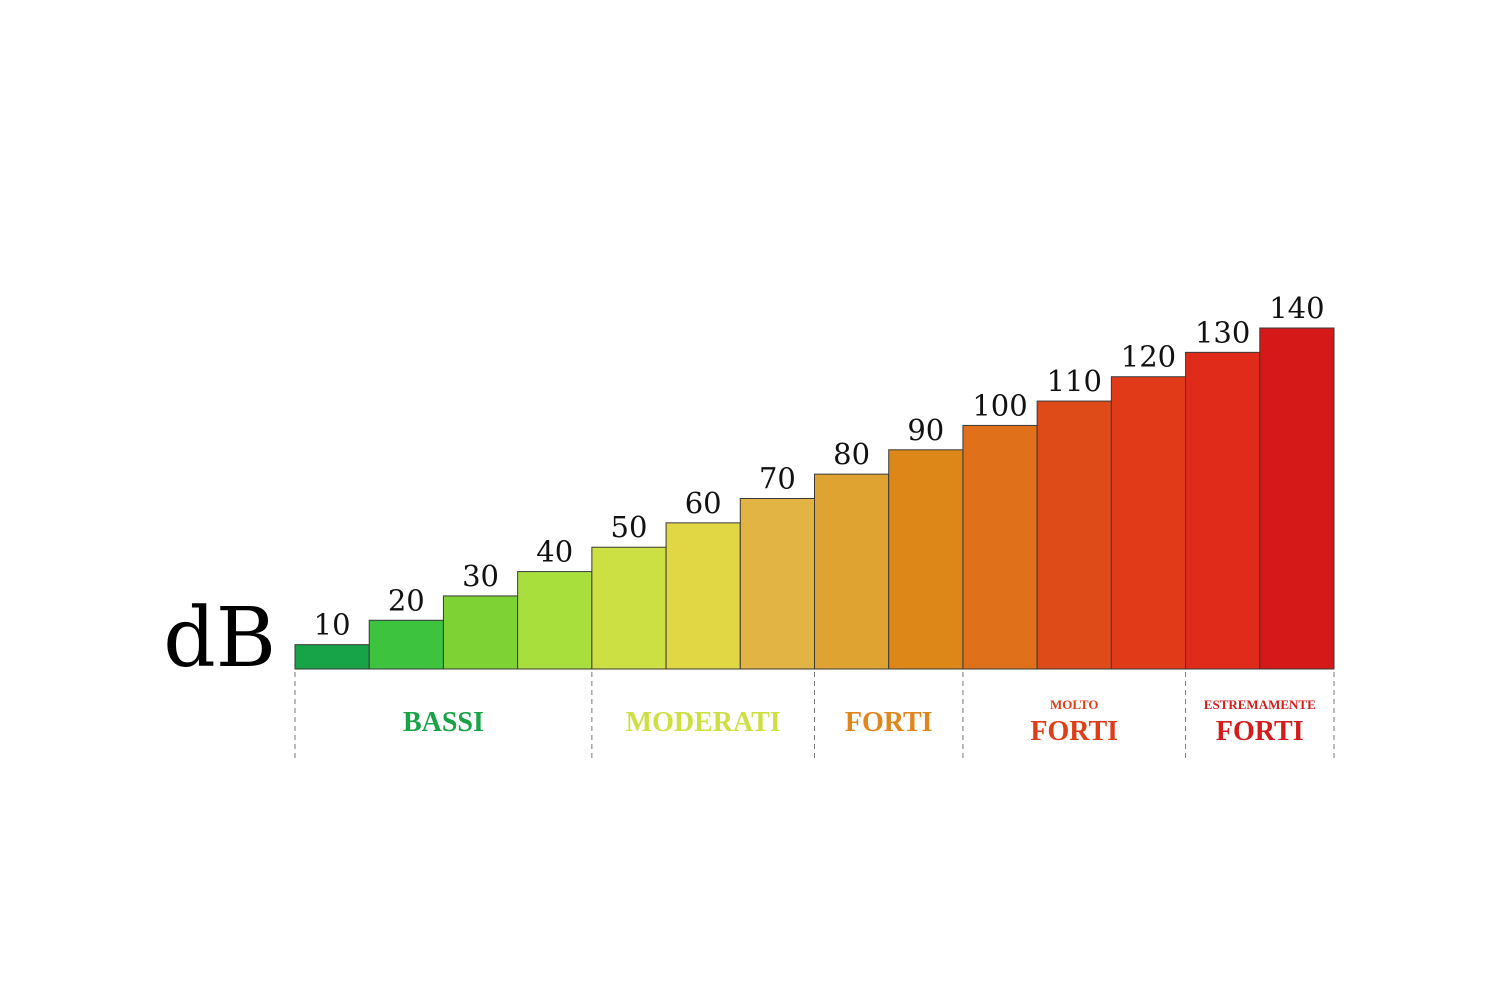 The height and width of the screenshot is (1000, 1500). Describe the element at coordinates (1260, 704) in the screenshot. I see `category-prefix-label: ESTREMAMENTE` at that location.